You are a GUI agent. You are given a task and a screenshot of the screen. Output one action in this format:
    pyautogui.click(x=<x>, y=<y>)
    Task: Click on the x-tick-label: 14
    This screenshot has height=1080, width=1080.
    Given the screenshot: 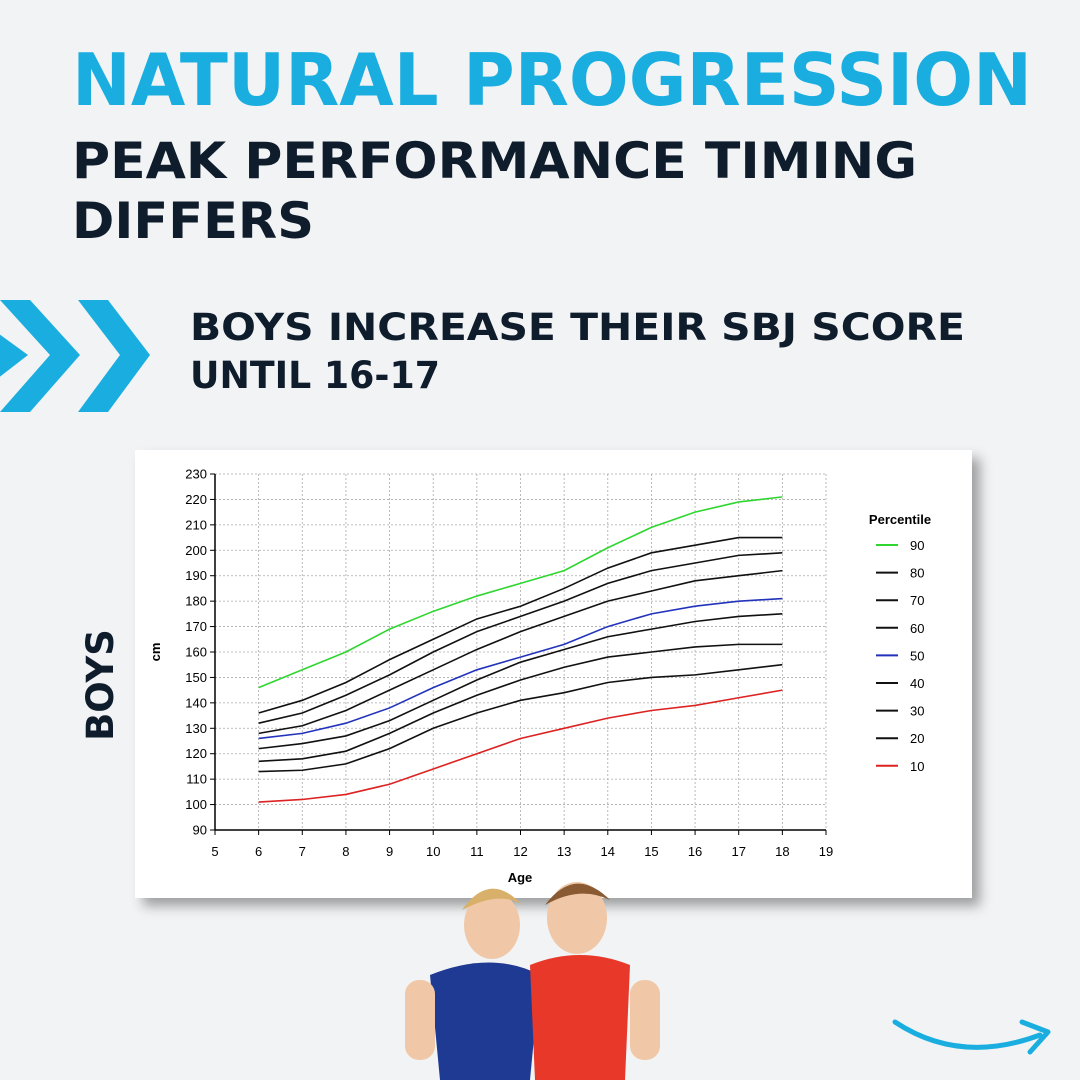 What is the action you would take?
    pyautogui.click(x=608, y=851)
    